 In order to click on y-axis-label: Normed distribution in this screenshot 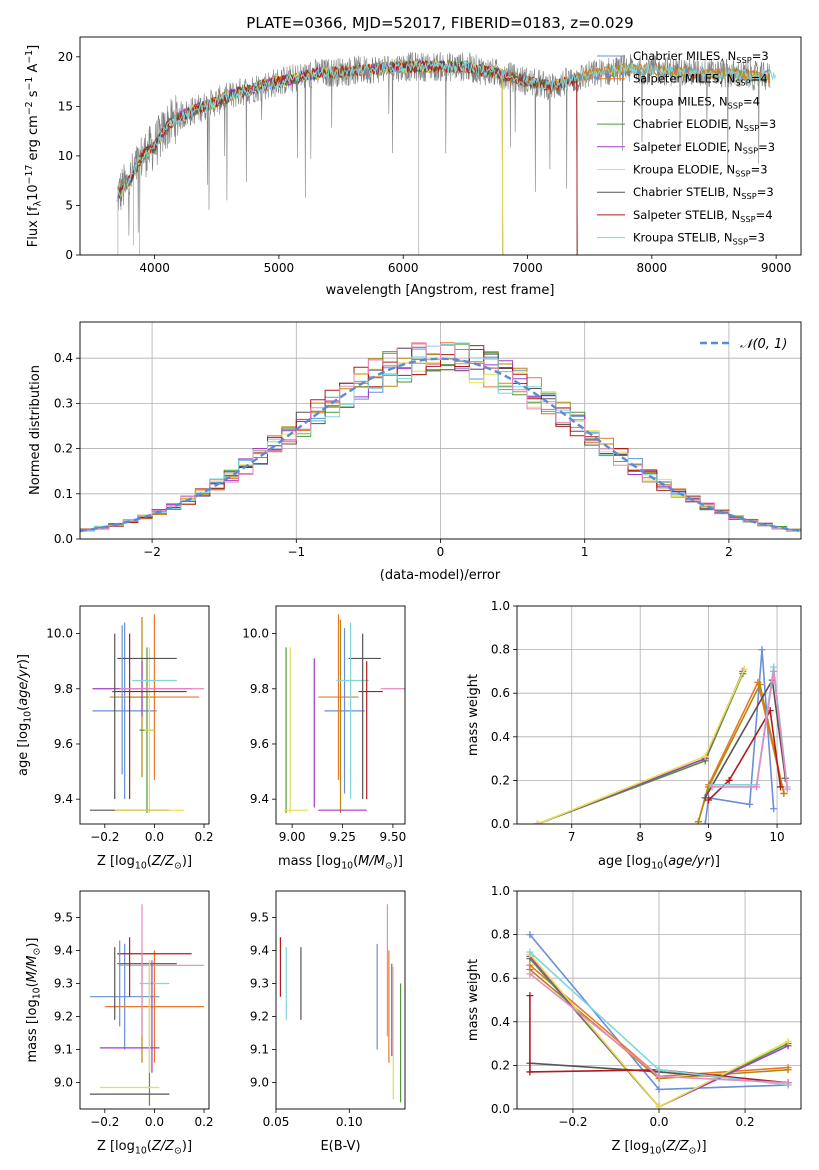, I will do `click(35, 430)`.